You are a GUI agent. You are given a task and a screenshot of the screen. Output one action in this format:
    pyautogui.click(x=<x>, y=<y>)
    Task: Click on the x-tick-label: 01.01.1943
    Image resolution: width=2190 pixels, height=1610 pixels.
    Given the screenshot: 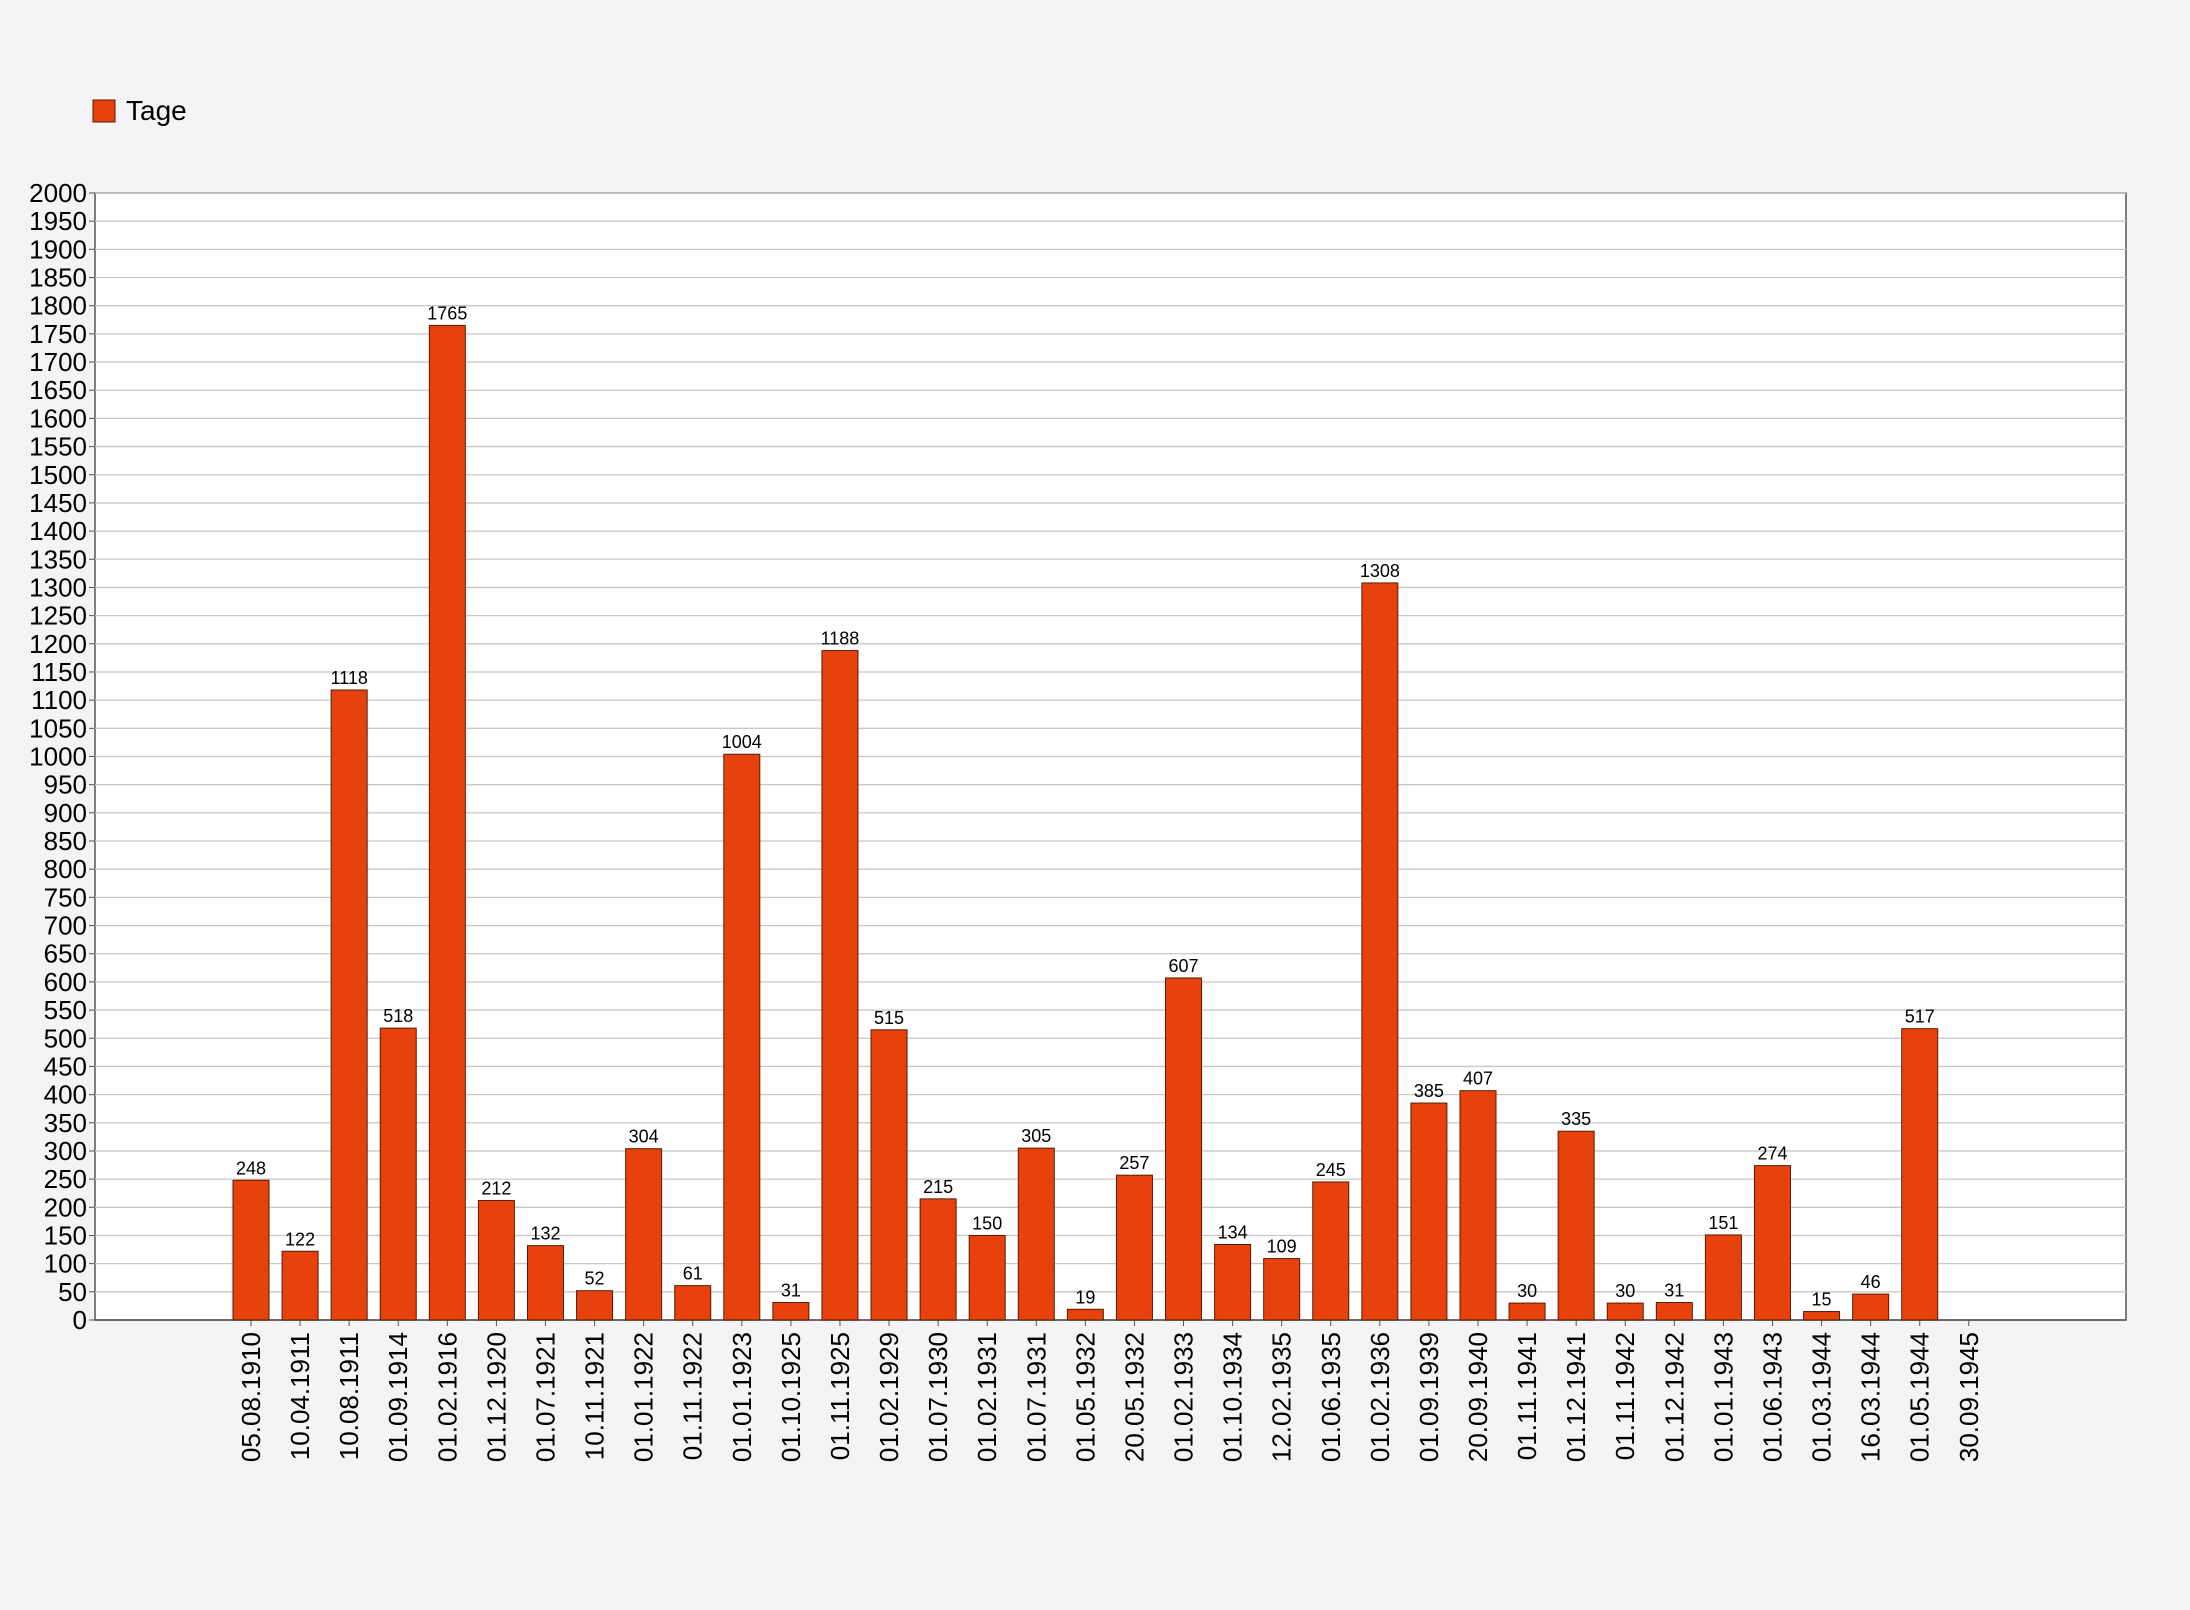 What is the action you would take?
    pyautogui.click(x=1723, y=1397)
    